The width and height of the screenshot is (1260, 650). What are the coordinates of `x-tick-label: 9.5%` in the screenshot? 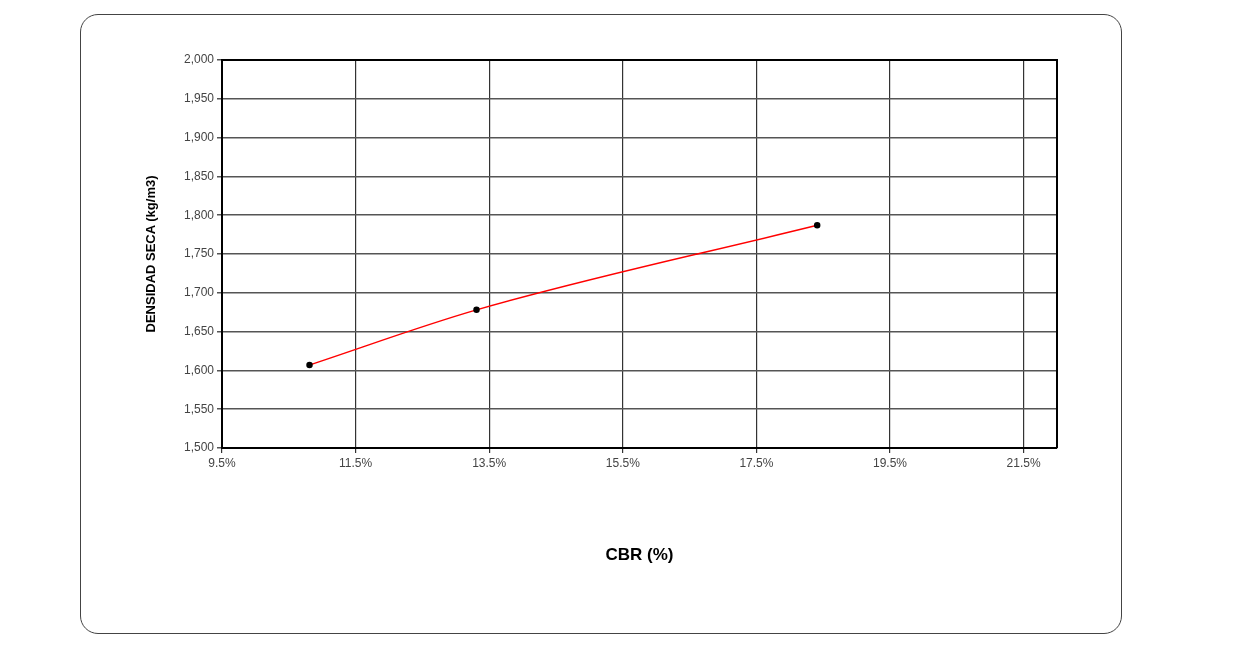 It's located at (222, 462).